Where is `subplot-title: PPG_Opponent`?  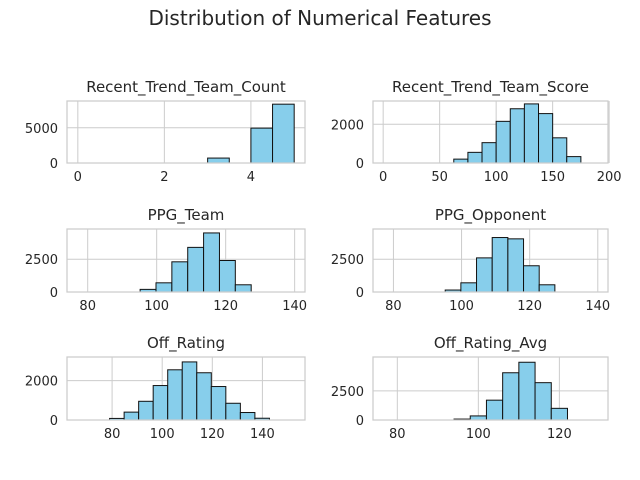
subplot-title: PPG_Opponent is located at coordinates (490, 215).